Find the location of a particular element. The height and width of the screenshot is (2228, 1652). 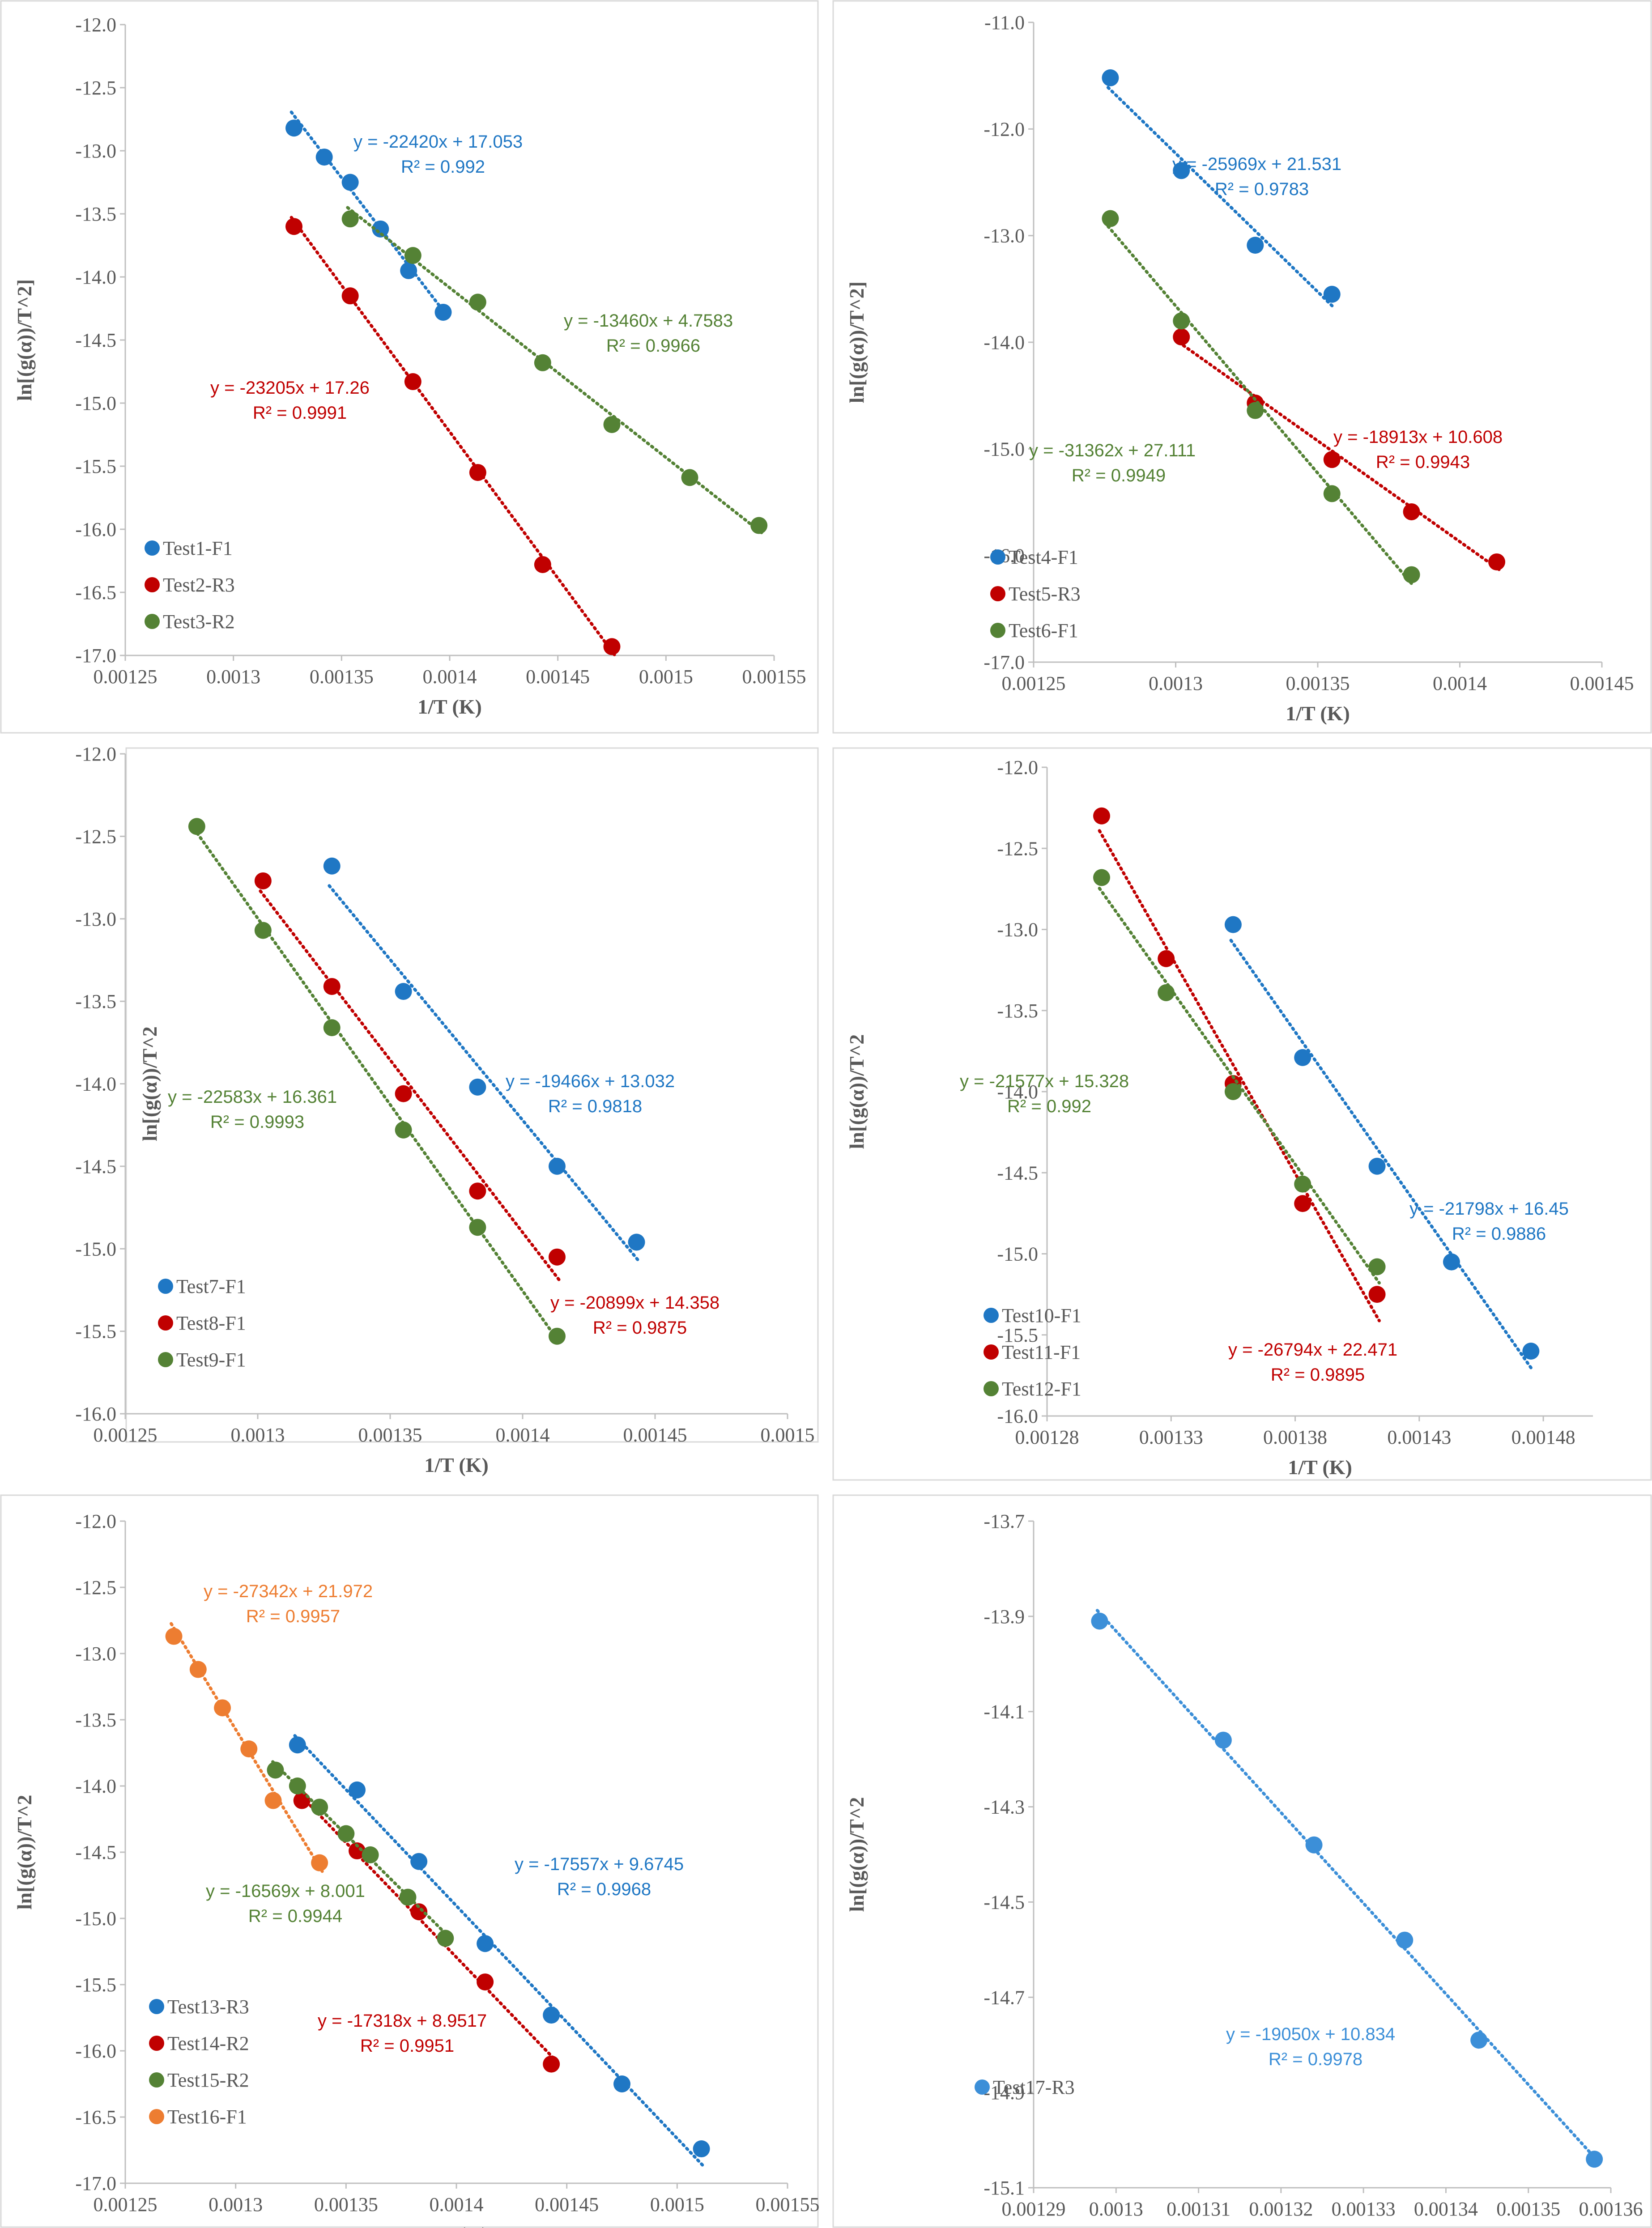

trendline-equation: y = -17557x + 9.6745 is located at coordinates (599, 1864).